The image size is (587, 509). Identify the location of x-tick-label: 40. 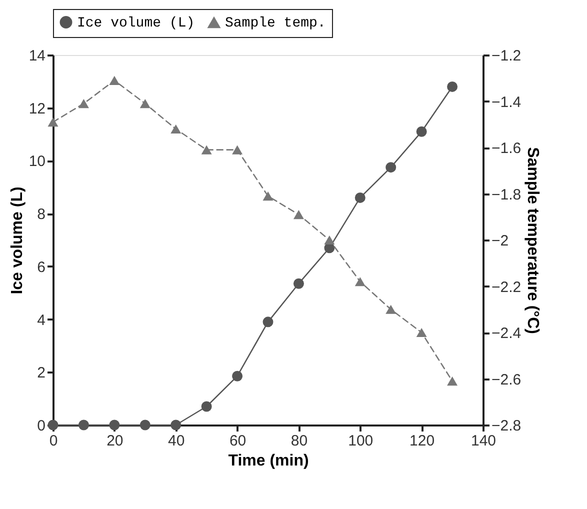
(176, 441).